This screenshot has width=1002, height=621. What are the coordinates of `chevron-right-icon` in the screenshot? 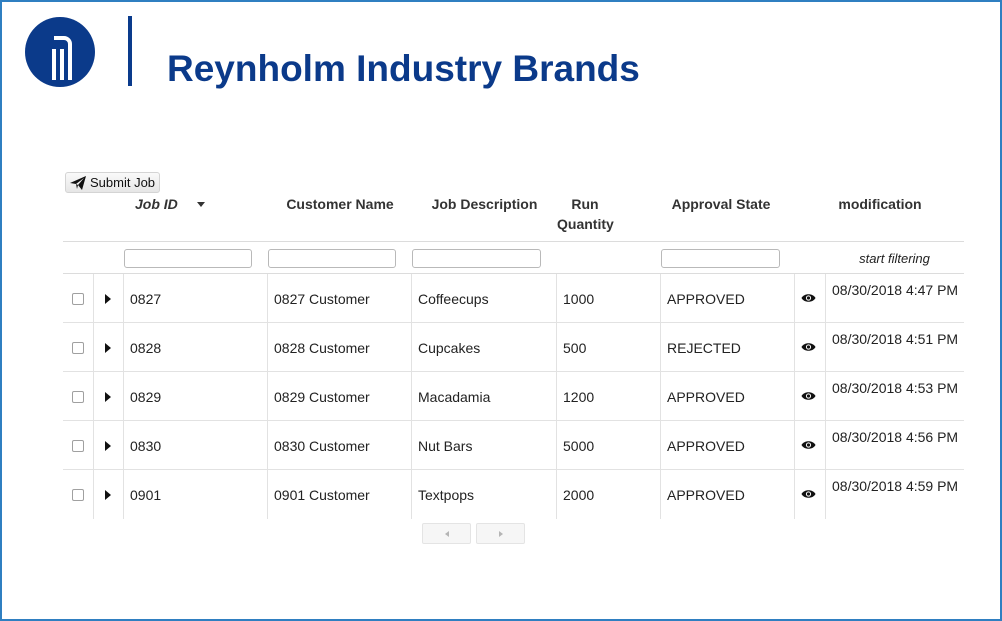 It's located at (500, 533).